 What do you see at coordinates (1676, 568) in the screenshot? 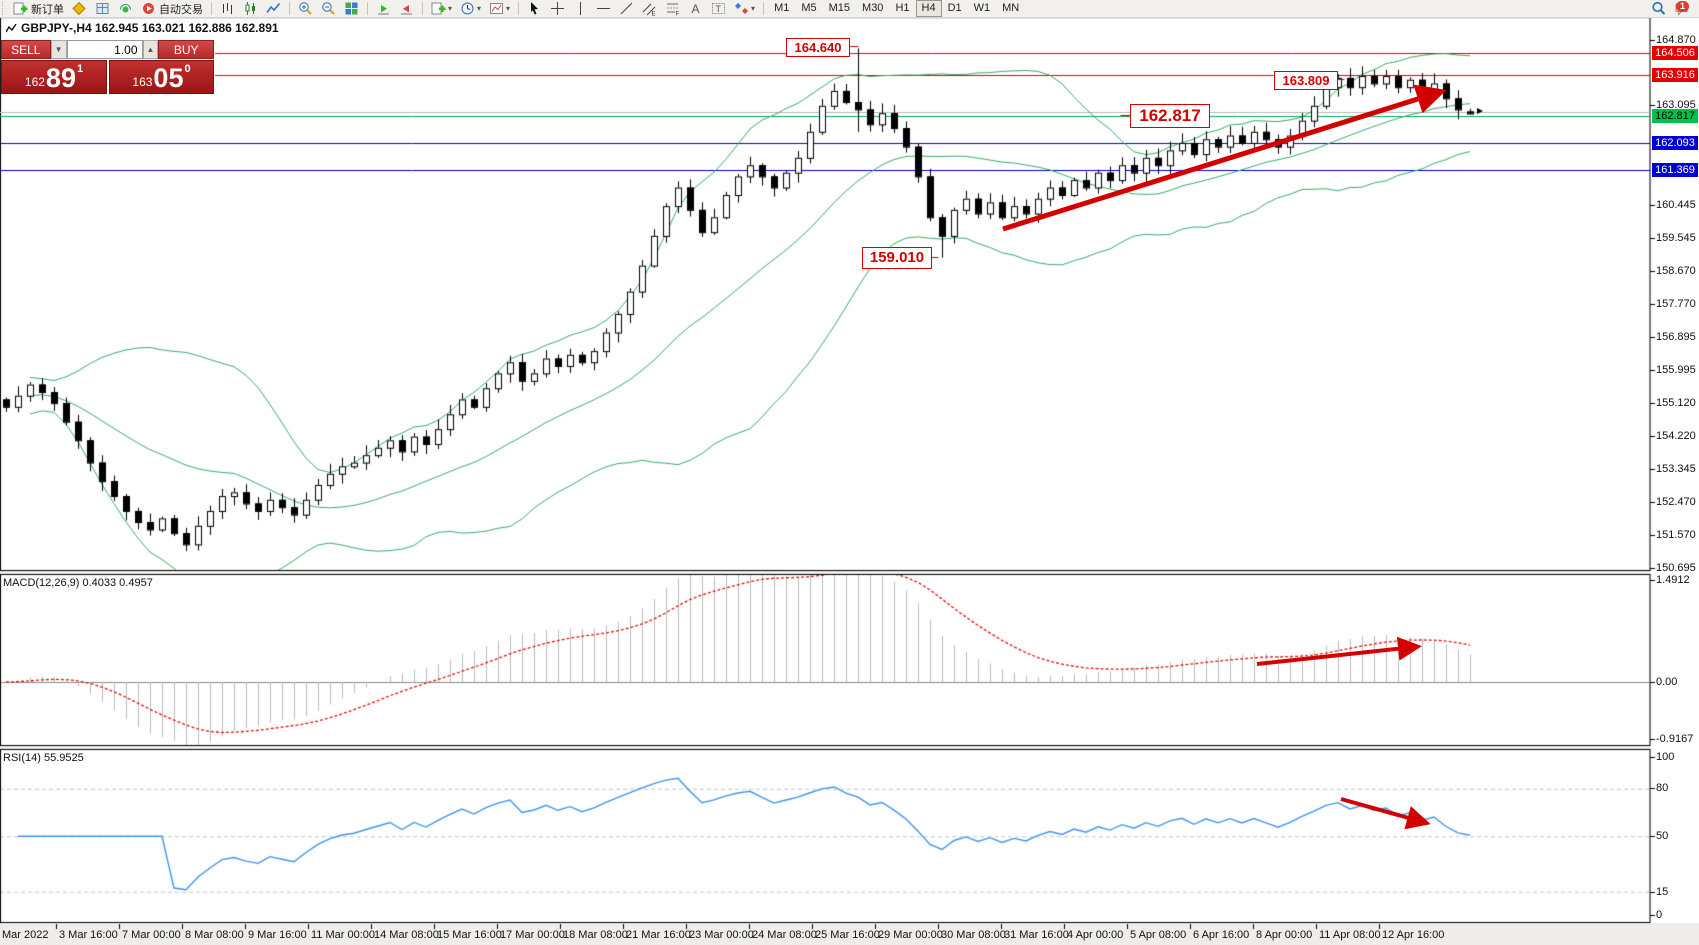
I see `price-axis-tick: 150.695` at bounding box center [1676, 568].